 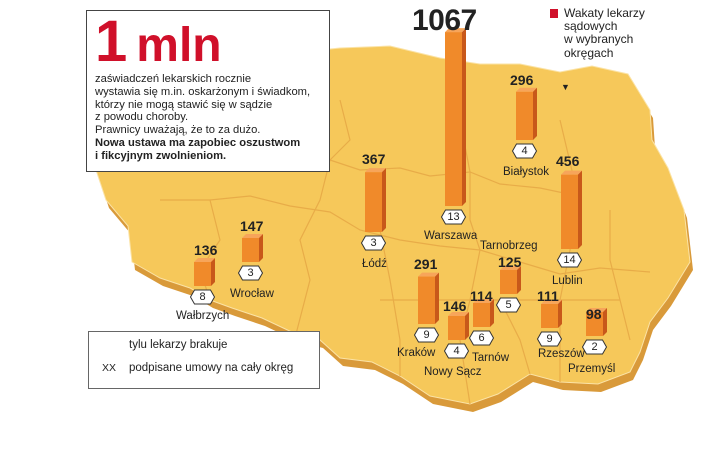 What do you see at coordinates (374, 159) in the screenshot?
I see `vacancies-lodz: 367` at bounding box center [374, 159].